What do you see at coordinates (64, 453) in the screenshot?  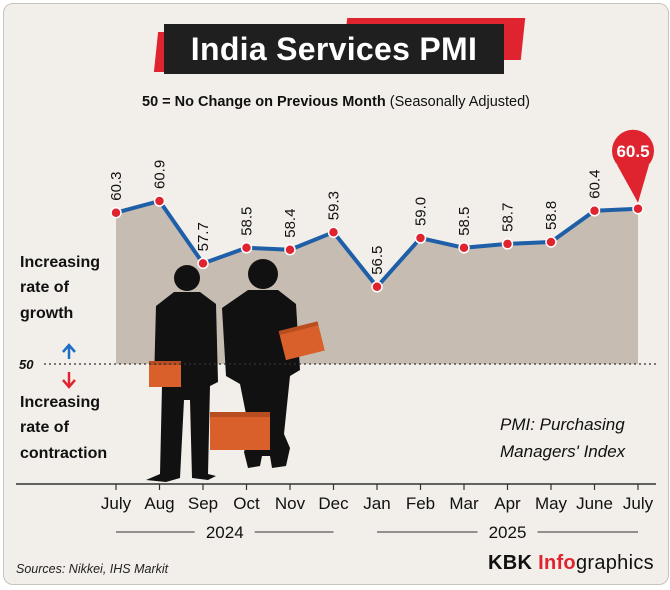 I see `contraction-label-line: contraction` at bounding box center [64, 453].